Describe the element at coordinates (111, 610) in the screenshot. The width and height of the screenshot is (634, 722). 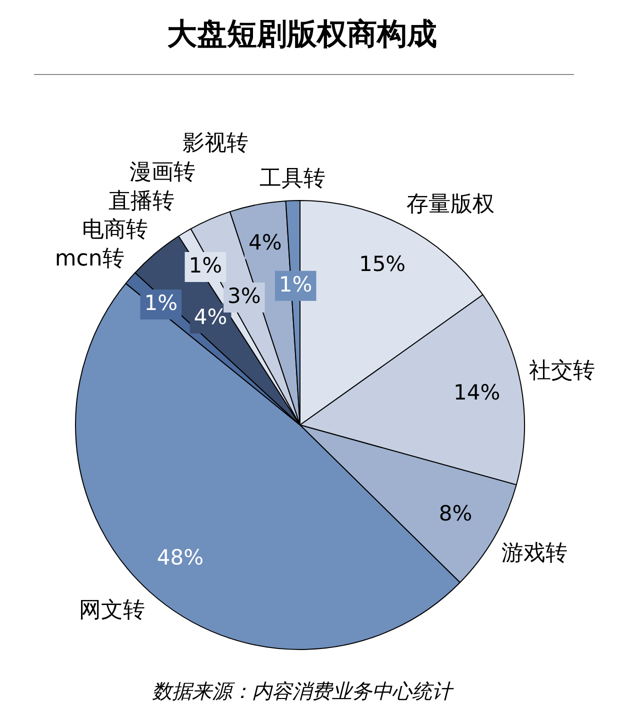
I see `slice-label: 网文转` at that location.